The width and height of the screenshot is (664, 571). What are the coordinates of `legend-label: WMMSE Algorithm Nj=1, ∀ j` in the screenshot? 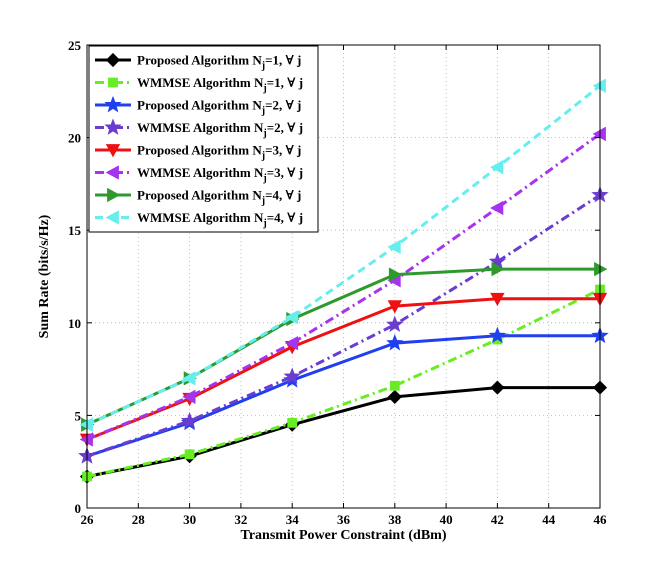 It's located at (220, 84).